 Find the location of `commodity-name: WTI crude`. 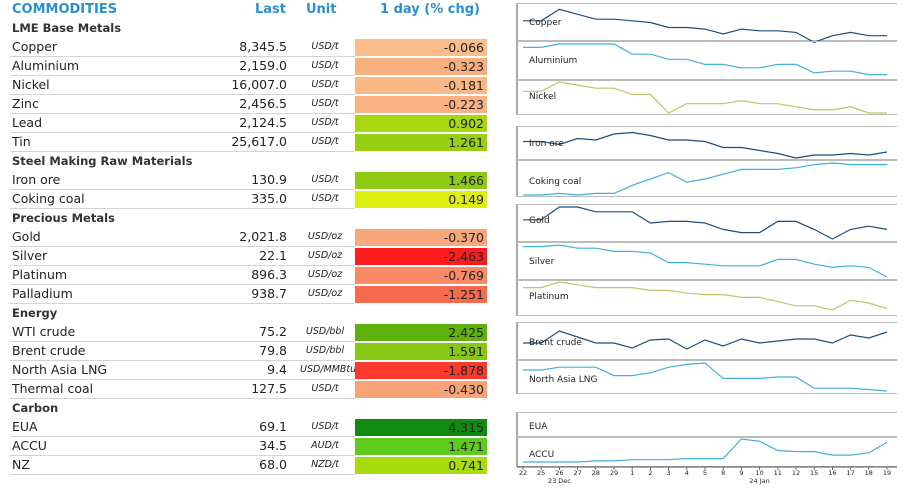

commodity-name: WTI crude is located at coordinates (44, 331).